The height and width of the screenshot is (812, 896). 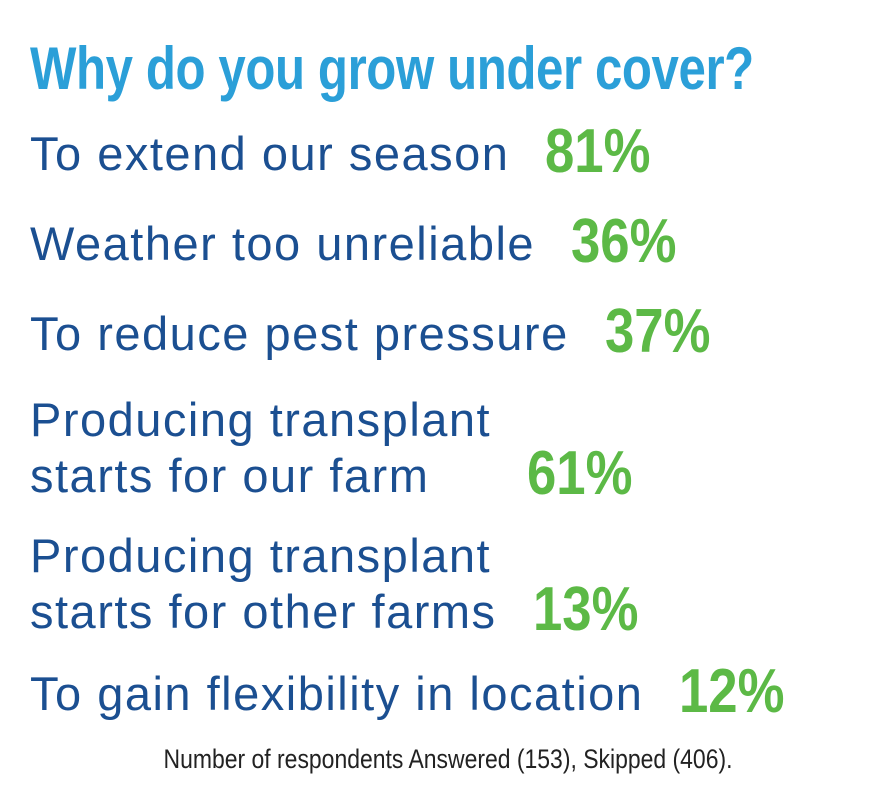 I want to click on item-label: To gain flexibility in location, so click(x=336, y=694).